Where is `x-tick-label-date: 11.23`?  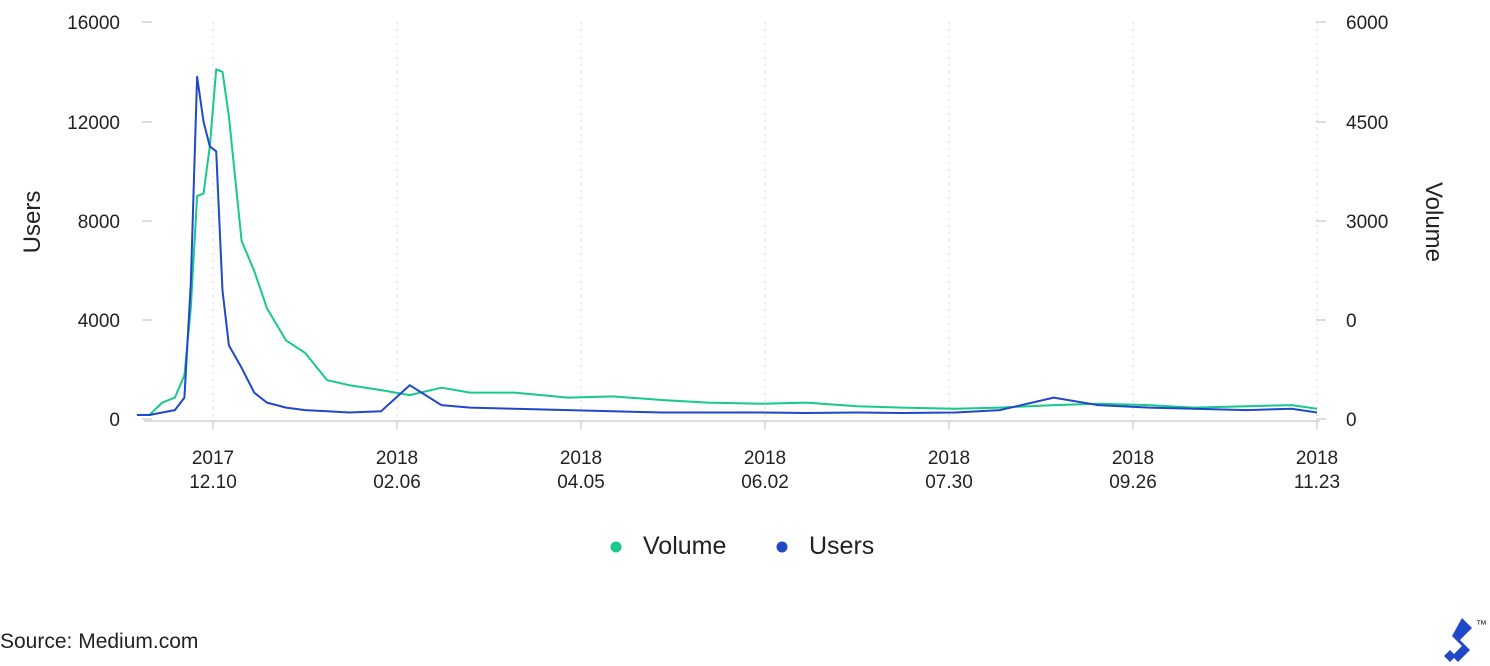 x-tick-label-date: 11.23 is located at coordinates (1317, 482).